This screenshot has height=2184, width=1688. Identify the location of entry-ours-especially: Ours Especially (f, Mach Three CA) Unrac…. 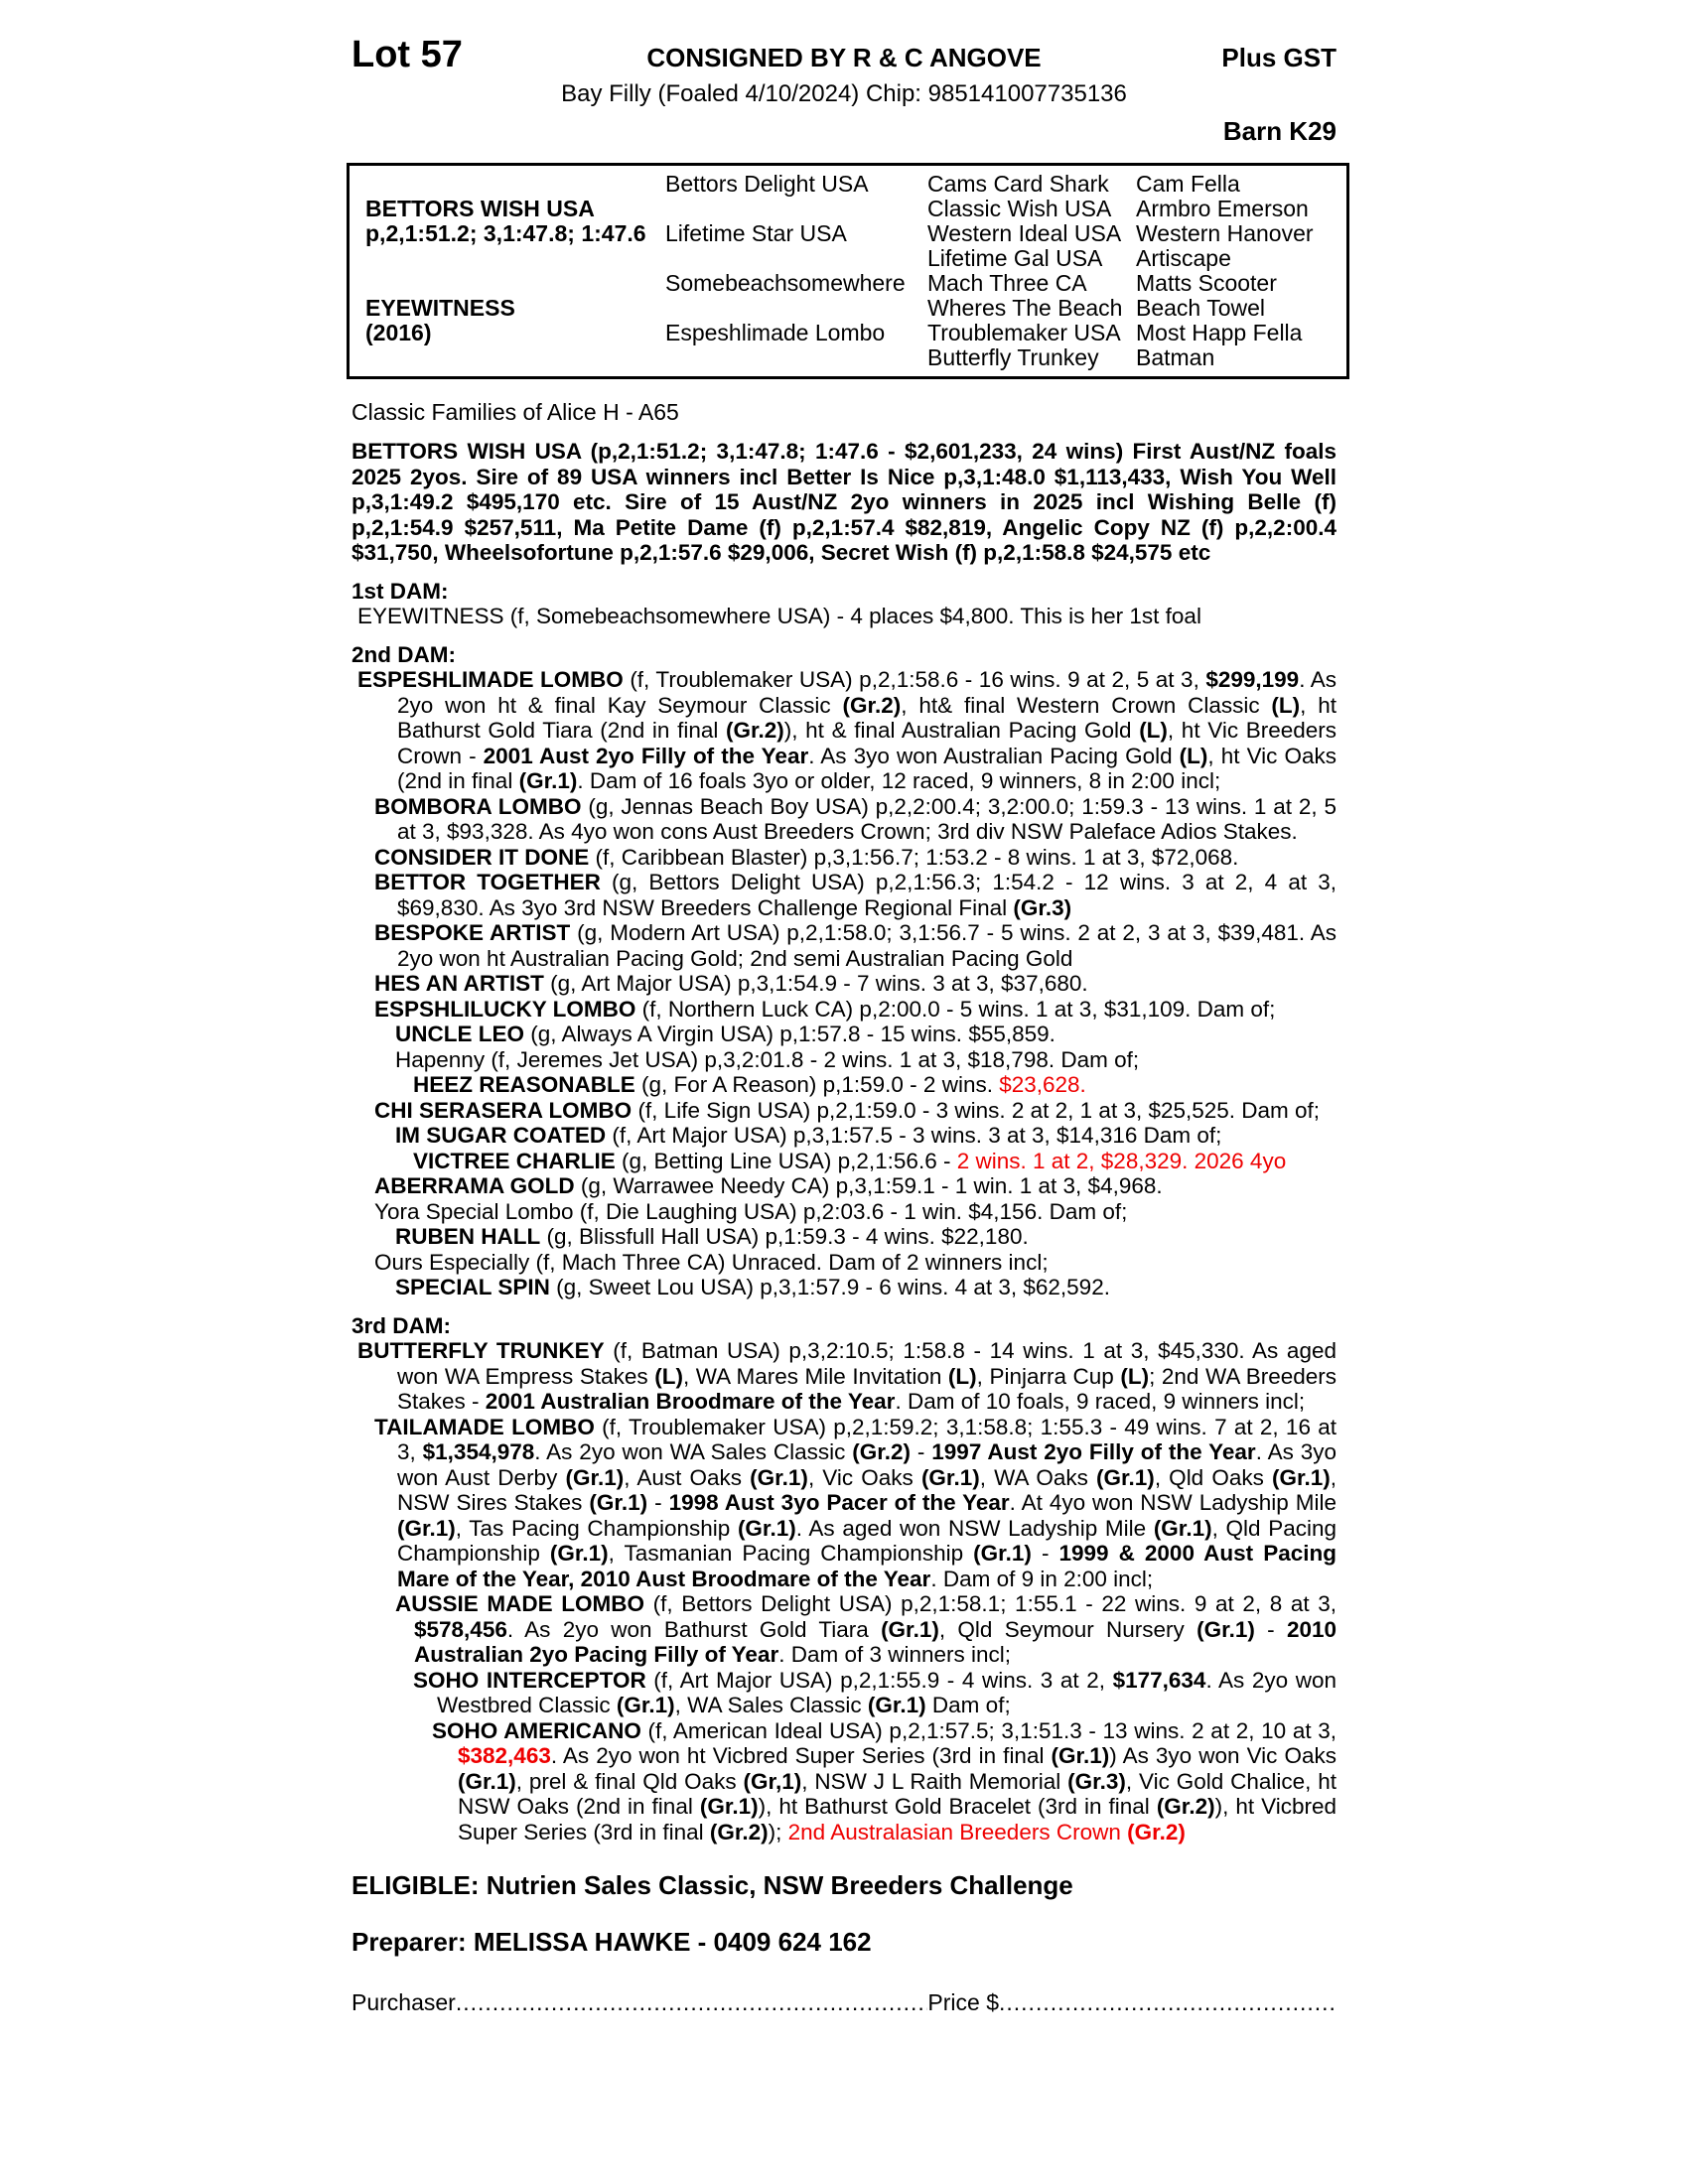
(844, 1263).